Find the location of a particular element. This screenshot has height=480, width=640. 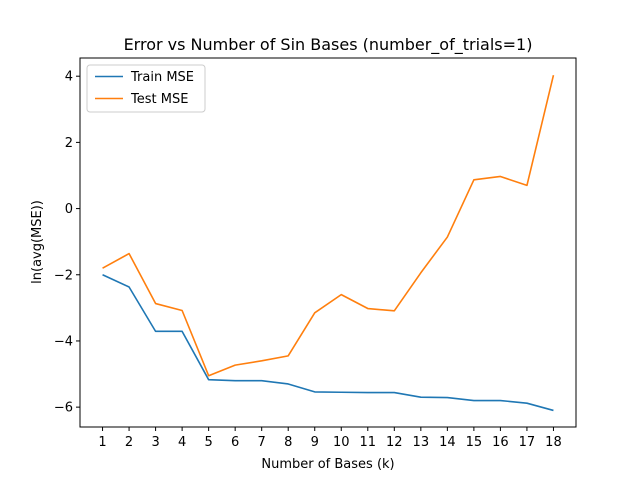

x-tick-label: 3 is located at coordinates (155, 442).